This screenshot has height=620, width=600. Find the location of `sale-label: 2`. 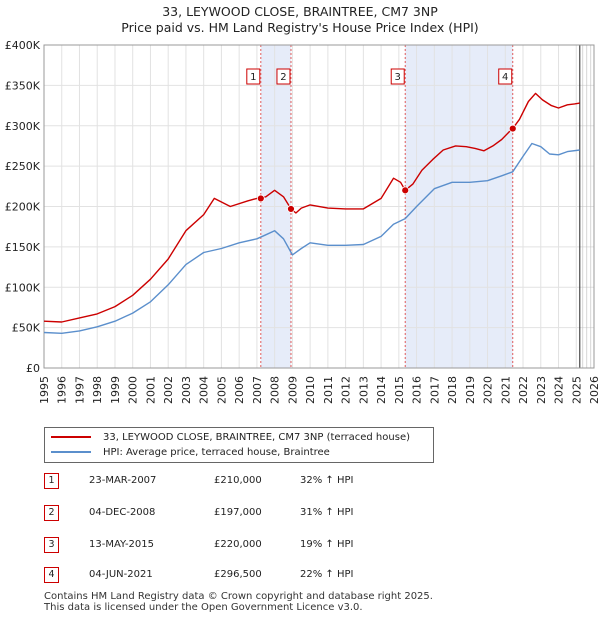

sale-label: 2 is located at coordinates (283, 77).